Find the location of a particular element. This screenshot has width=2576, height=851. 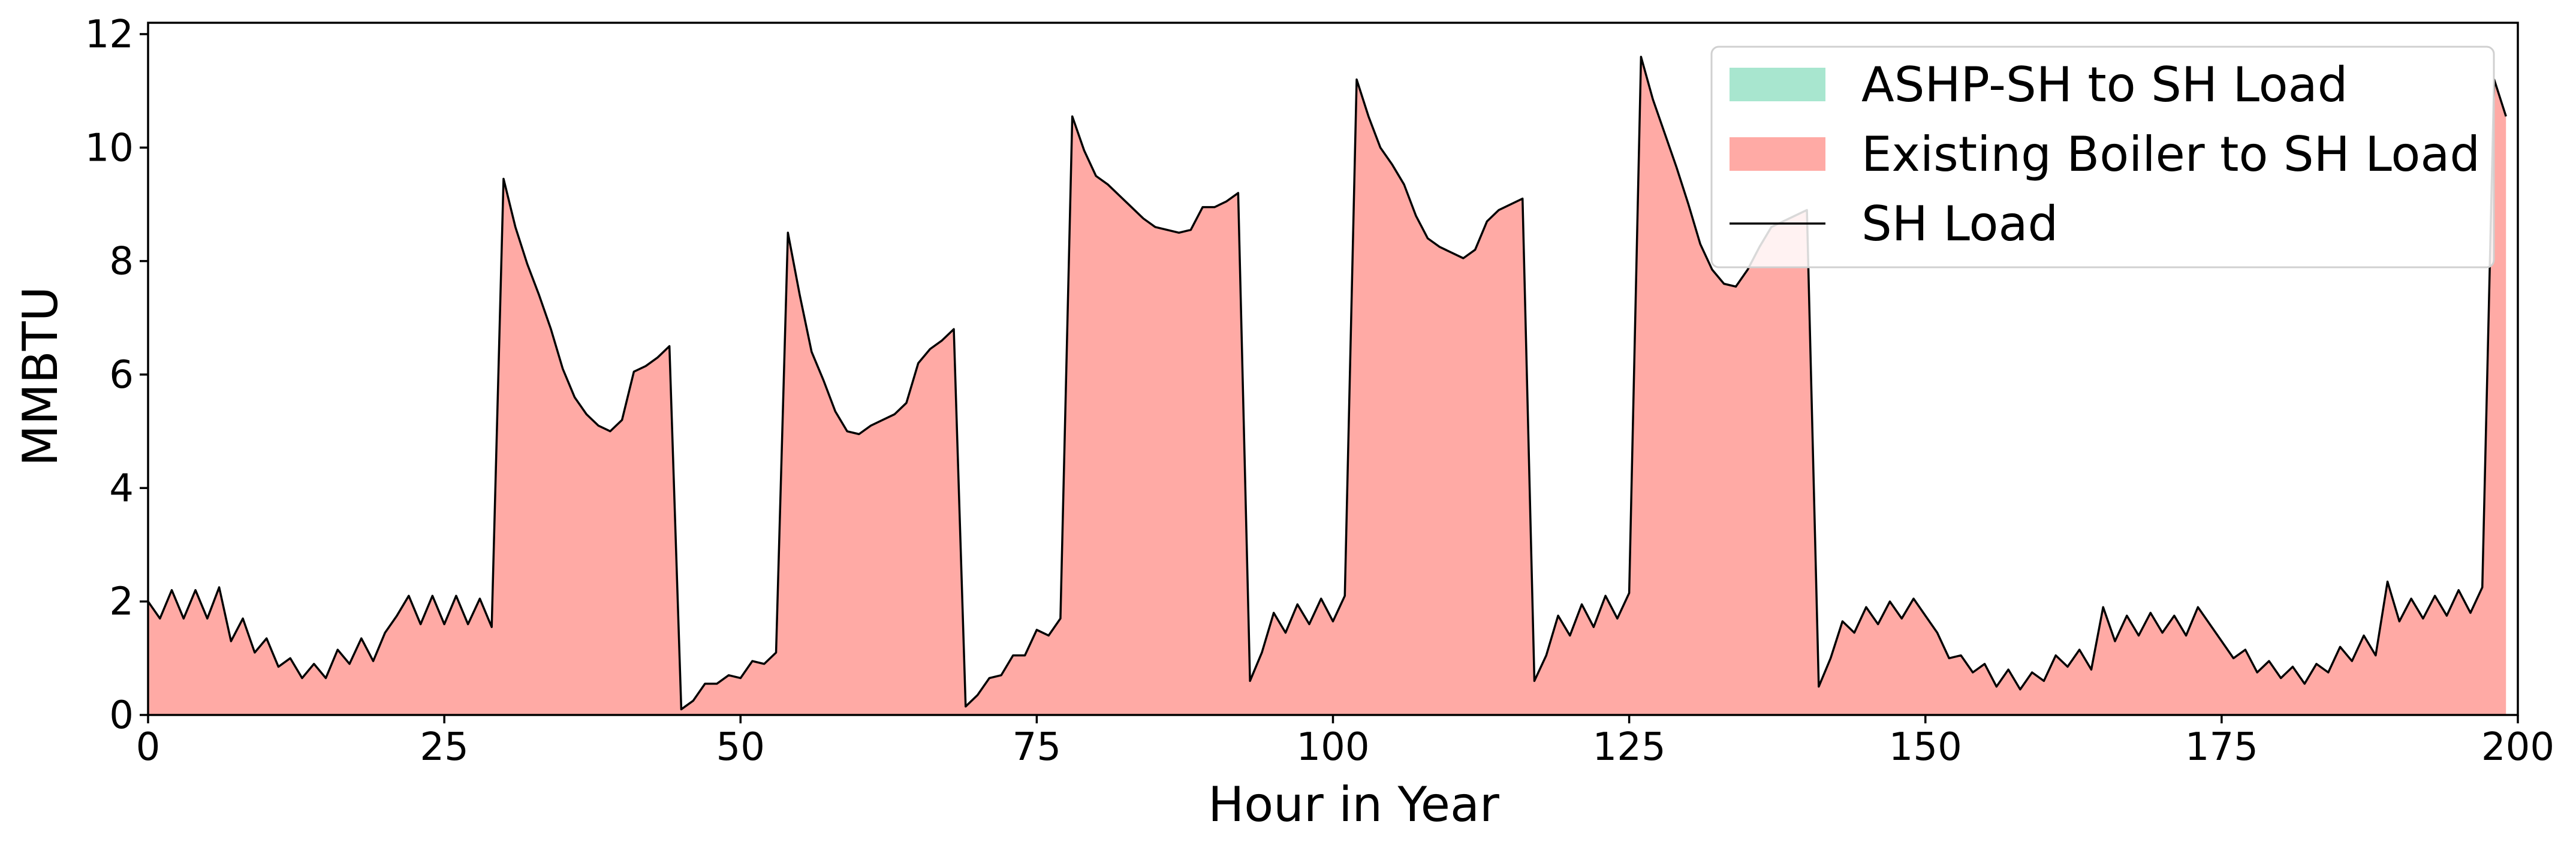

y-tick-label: 0 is located at coordinates (122, 715).